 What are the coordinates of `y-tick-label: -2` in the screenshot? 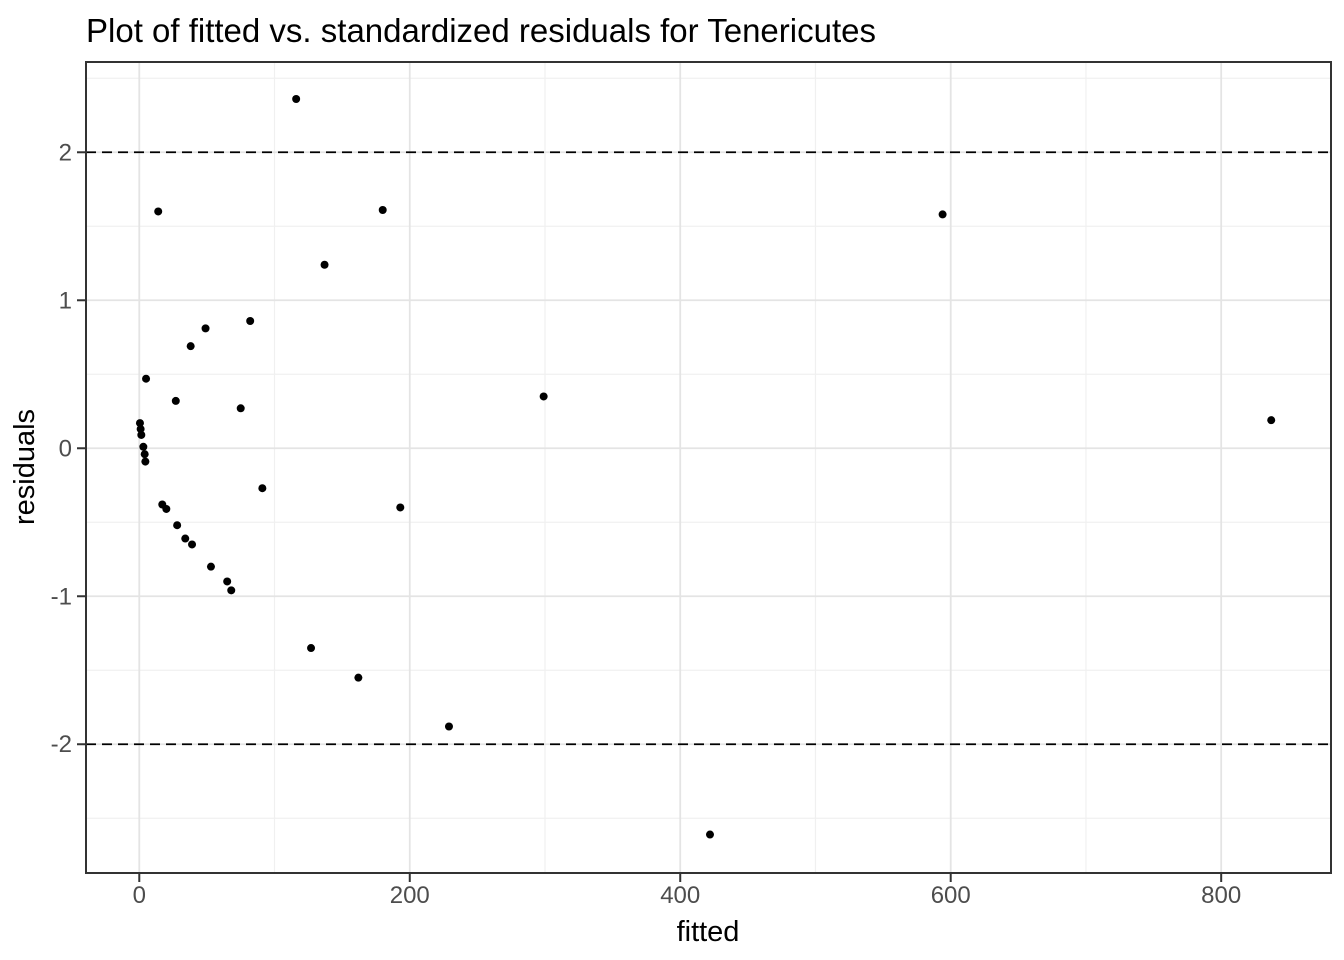 It's located at (61, 744).